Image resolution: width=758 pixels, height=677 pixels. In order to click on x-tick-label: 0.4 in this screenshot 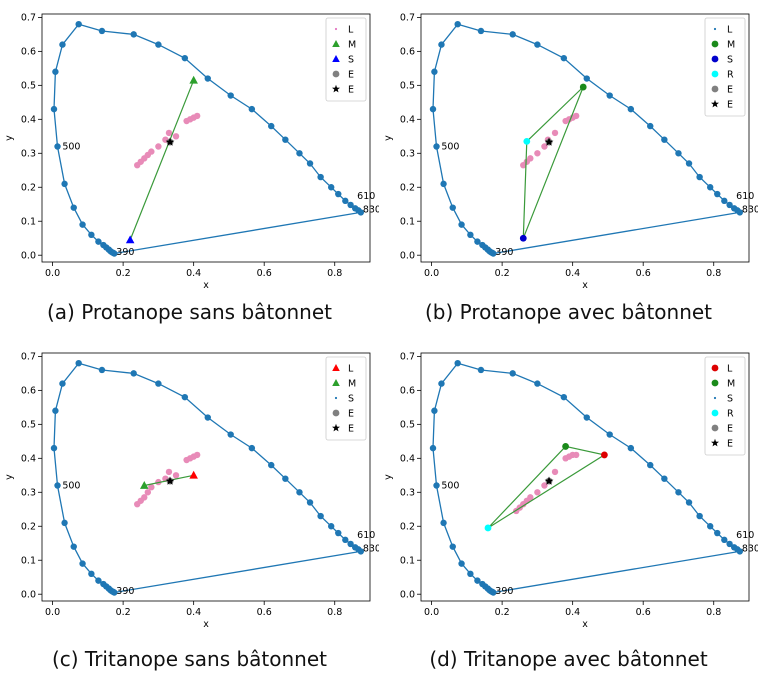, I will do `click(193, 612)`.